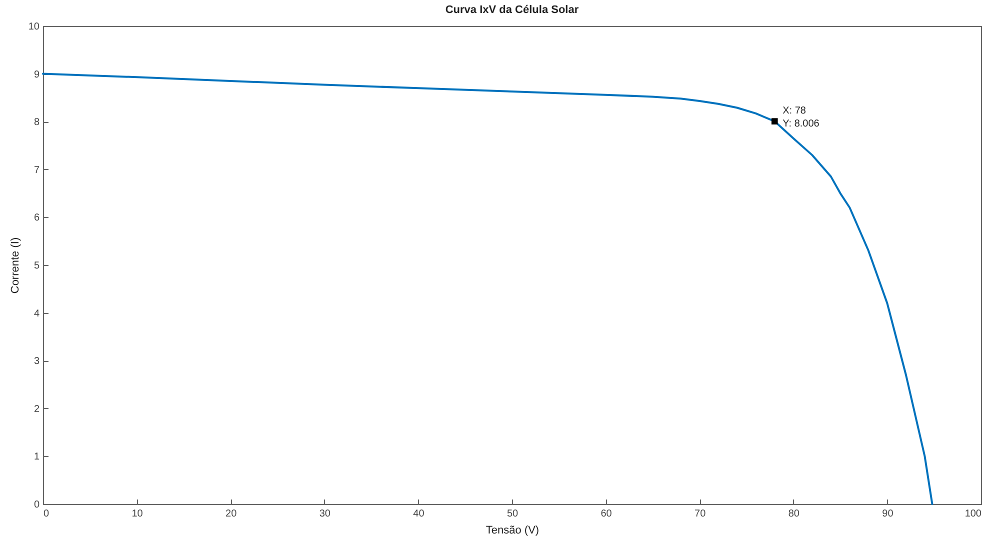 This screenshot has height=550, width=1000. I want to click on x-tick-label: 10, so click(138, 514).